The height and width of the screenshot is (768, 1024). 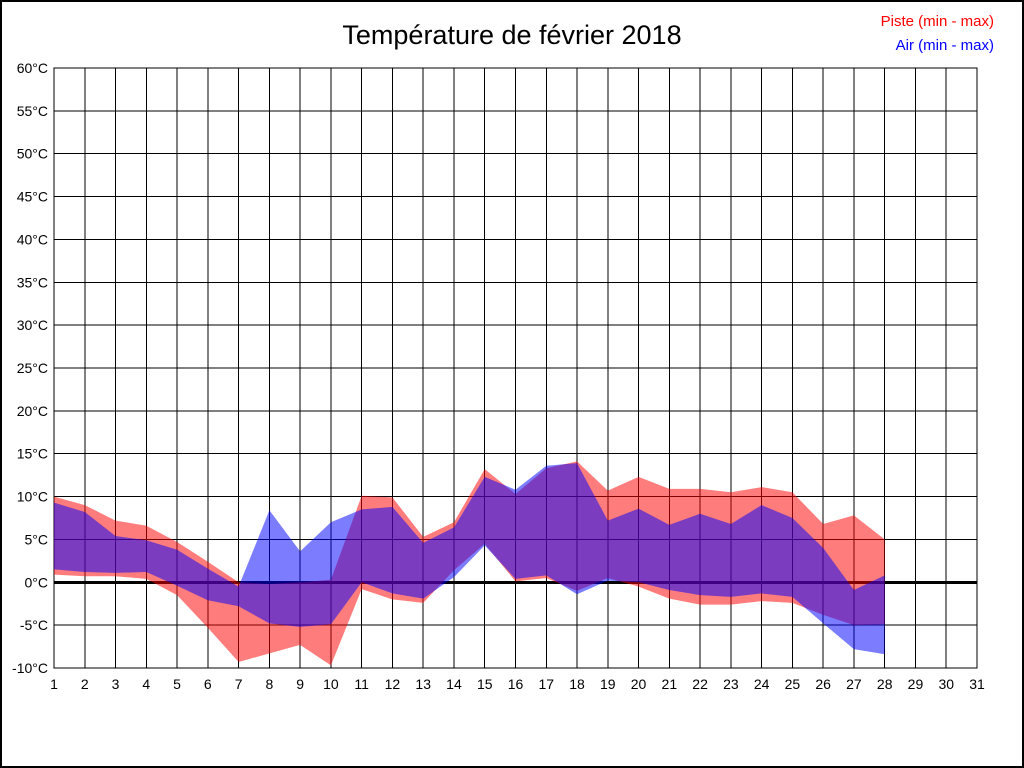 I want to click on legend: Piste (min - max) Air (min - max), so click(x=937, y=34).